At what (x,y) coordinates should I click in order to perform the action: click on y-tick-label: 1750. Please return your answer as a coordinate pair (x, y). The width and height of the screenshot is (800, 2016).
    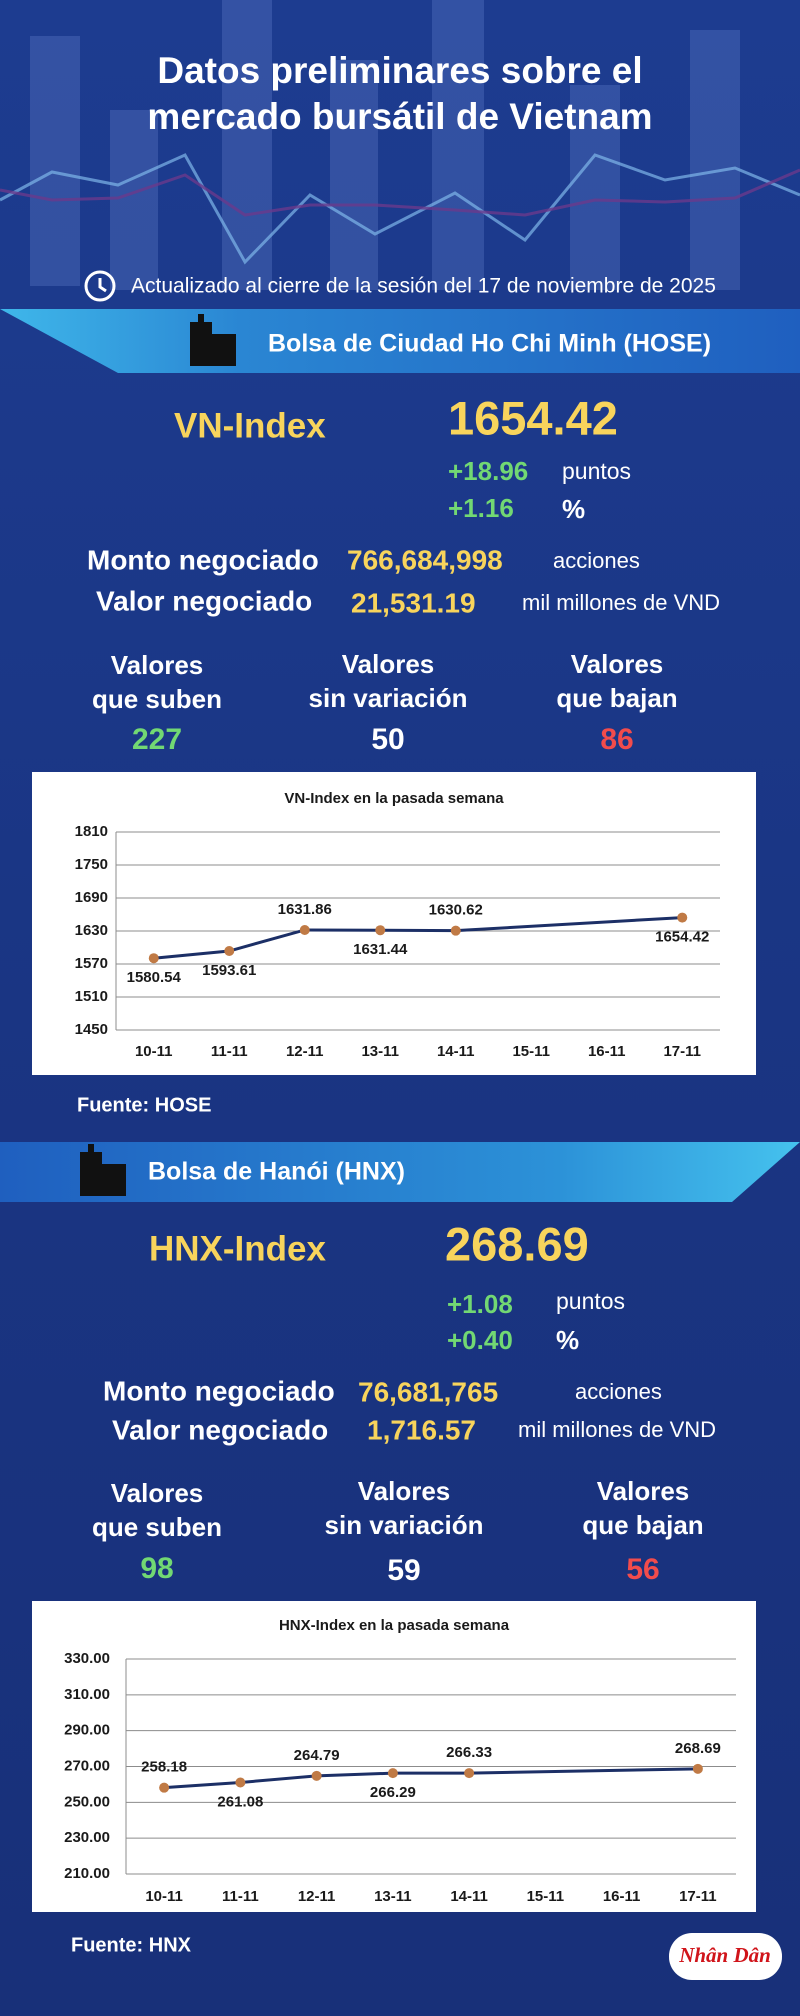
    Looking at the image, I should click on (91, 864).